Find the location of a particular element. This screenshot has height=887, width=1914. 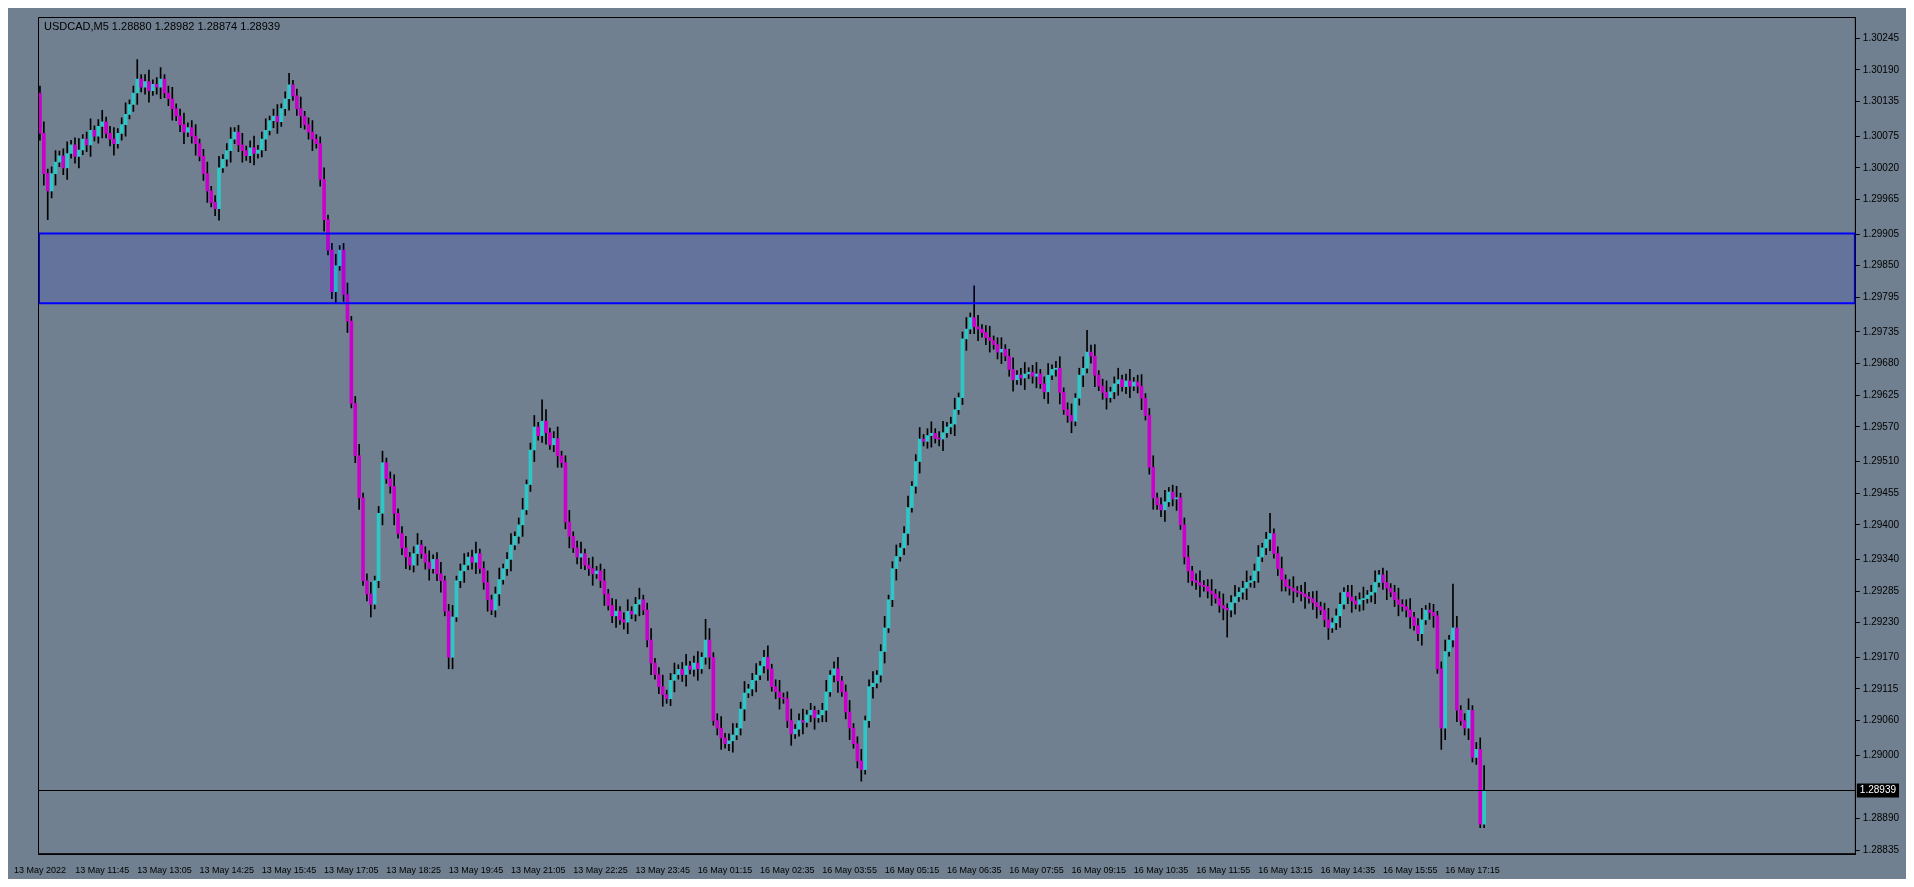

y-tick-label: 1.30135 is located at coordinates (1881, 101).